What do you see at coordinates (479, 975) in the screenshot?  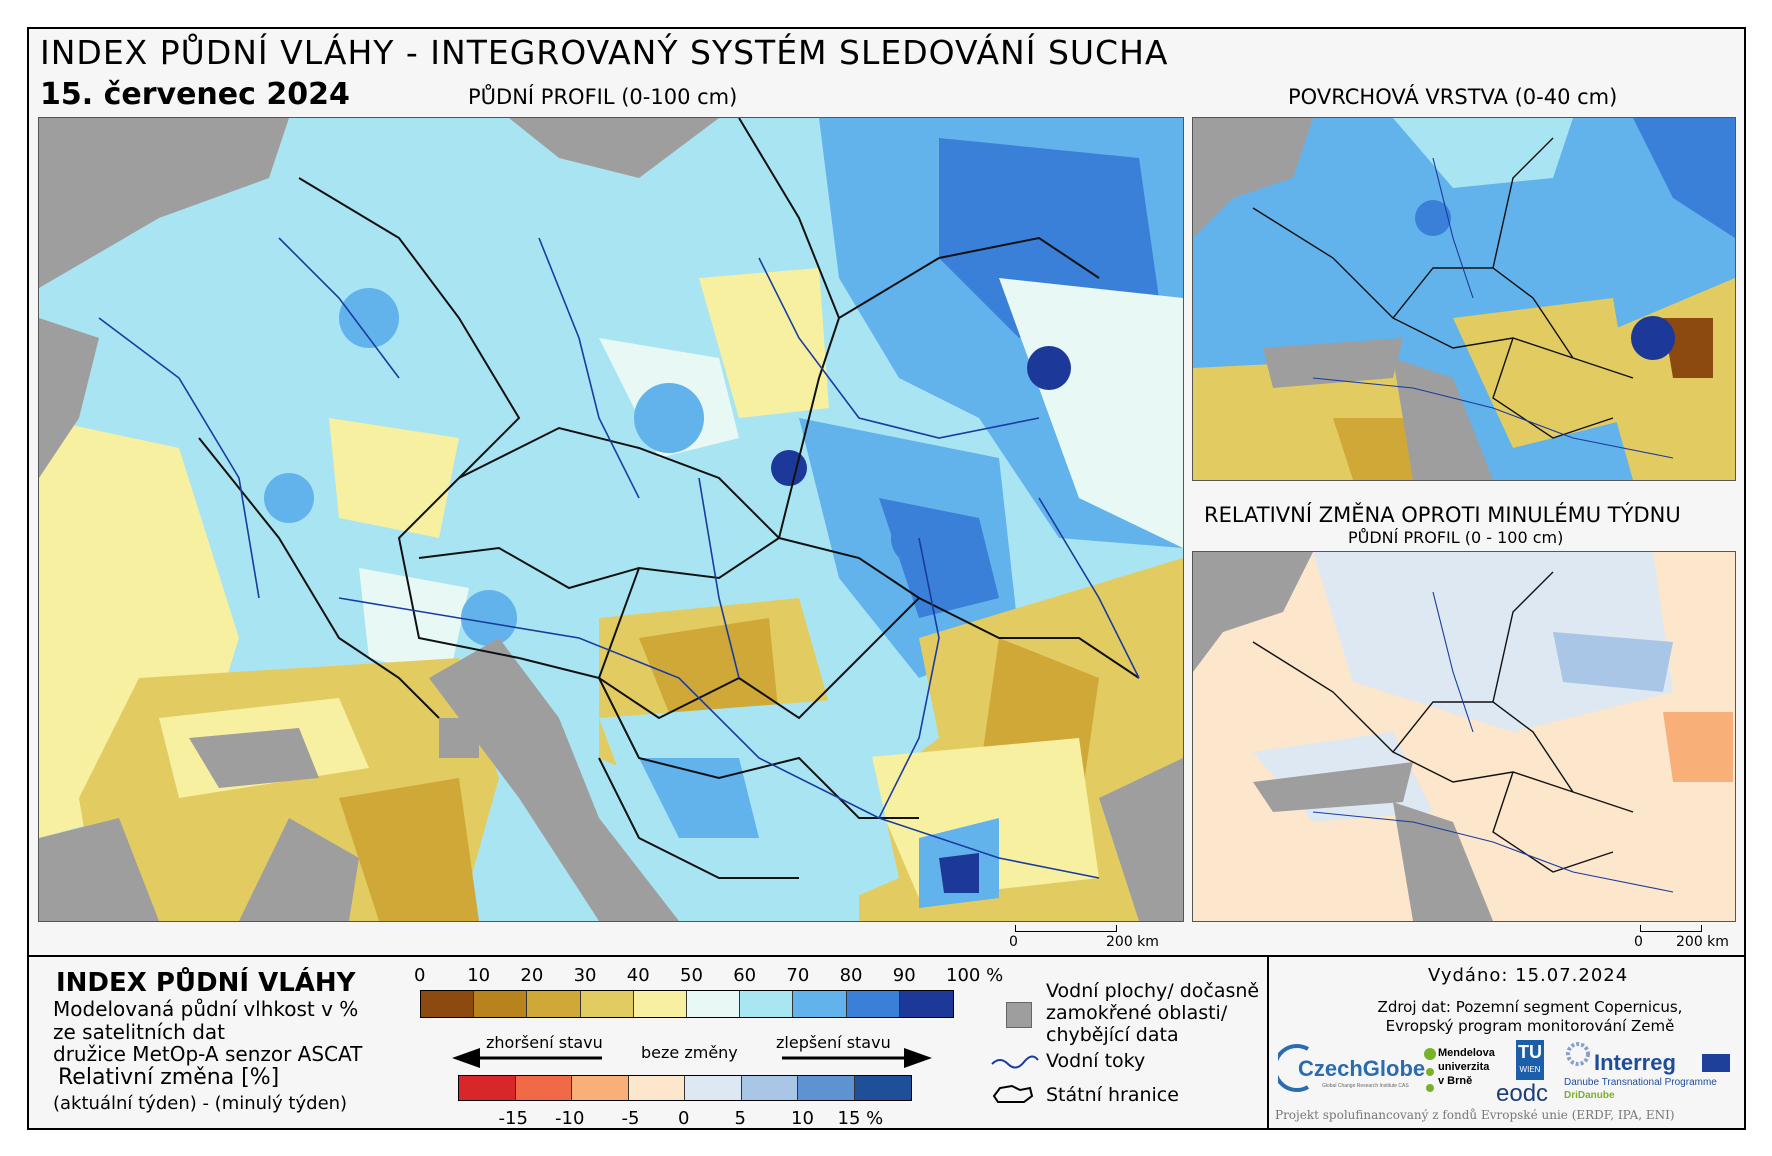 I see `index-tick-label: 10` at bounding box center [479, 975].